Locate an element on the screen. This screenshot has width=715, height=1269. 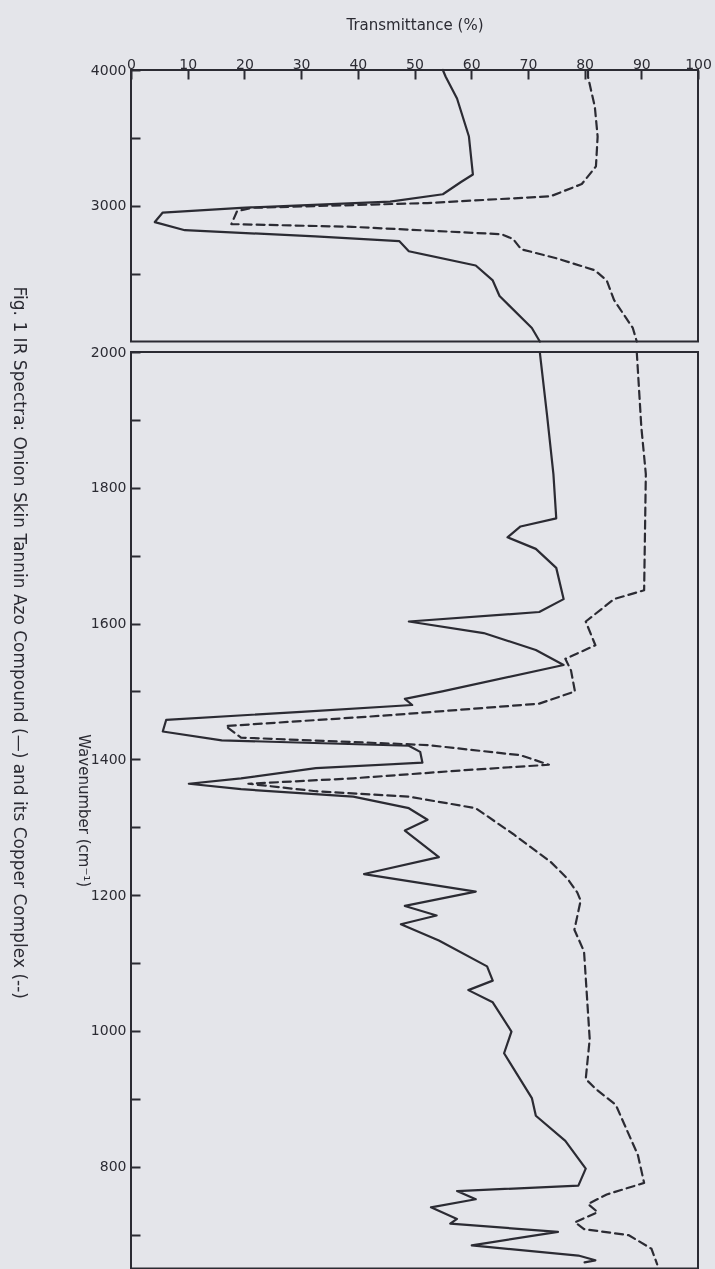
x-tick-label: 30 is located at coordinates (301, 63).